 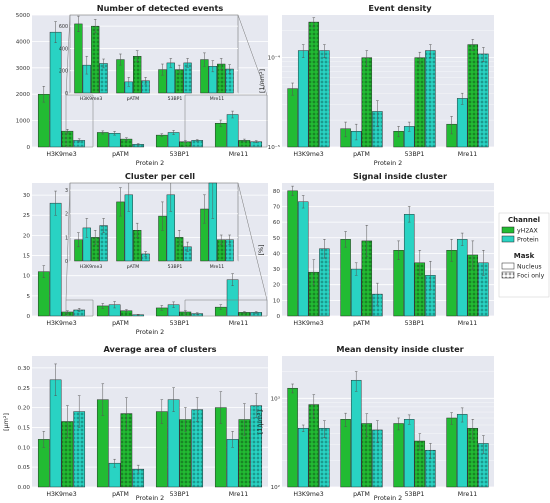 What do you see at coordinates (23, 69) in the screenshot?
I see `y-tick-label: 3000` at bounding box center [23, 69].